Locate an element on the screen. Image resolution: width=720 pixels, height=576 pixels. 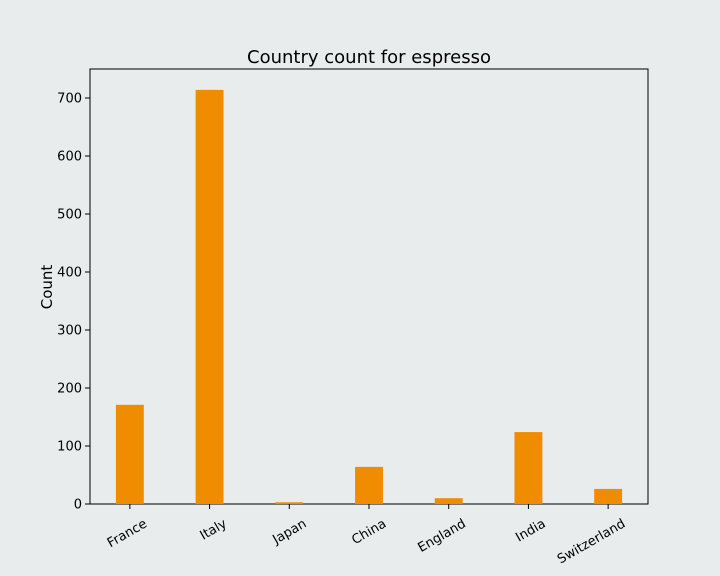
bar-japan is located at coordinates (289, 503).